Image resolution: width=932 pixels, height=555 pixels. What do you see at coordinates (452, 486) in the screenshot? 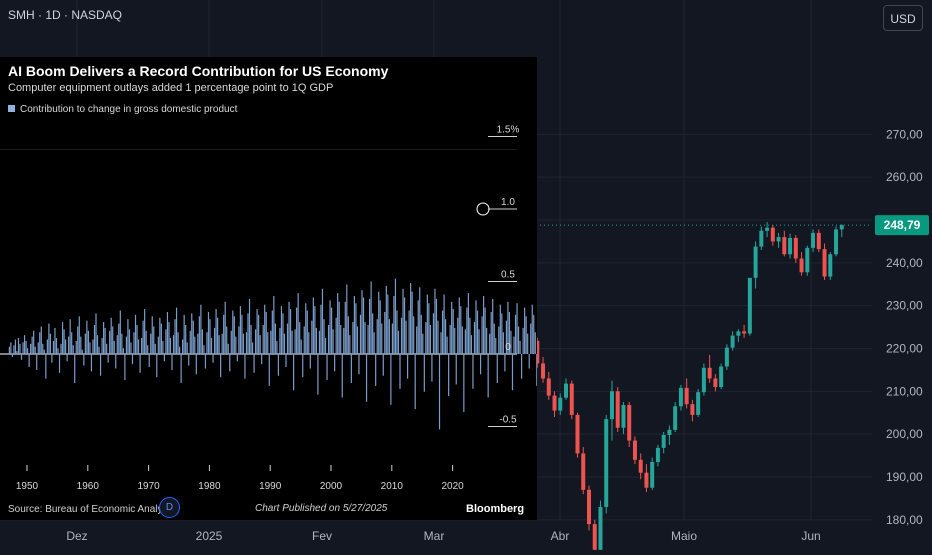
I see `inset-x-tick-label: 2020` at bounding box center [452, 486].